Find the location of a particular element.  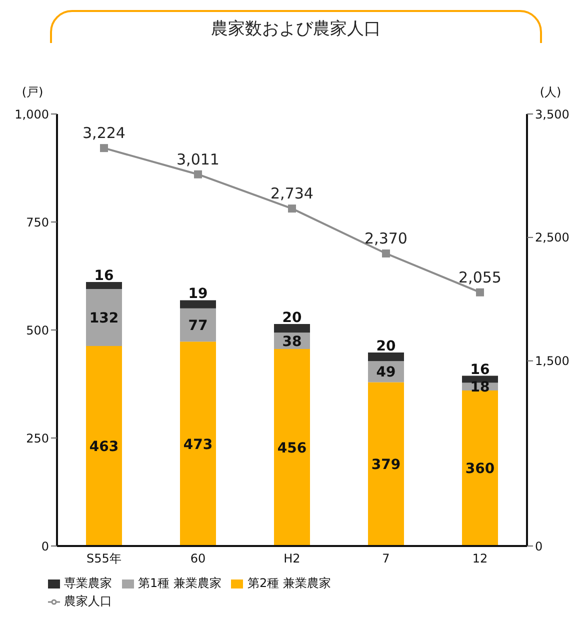

data-label: 49 is located at coordinates (386, 372).